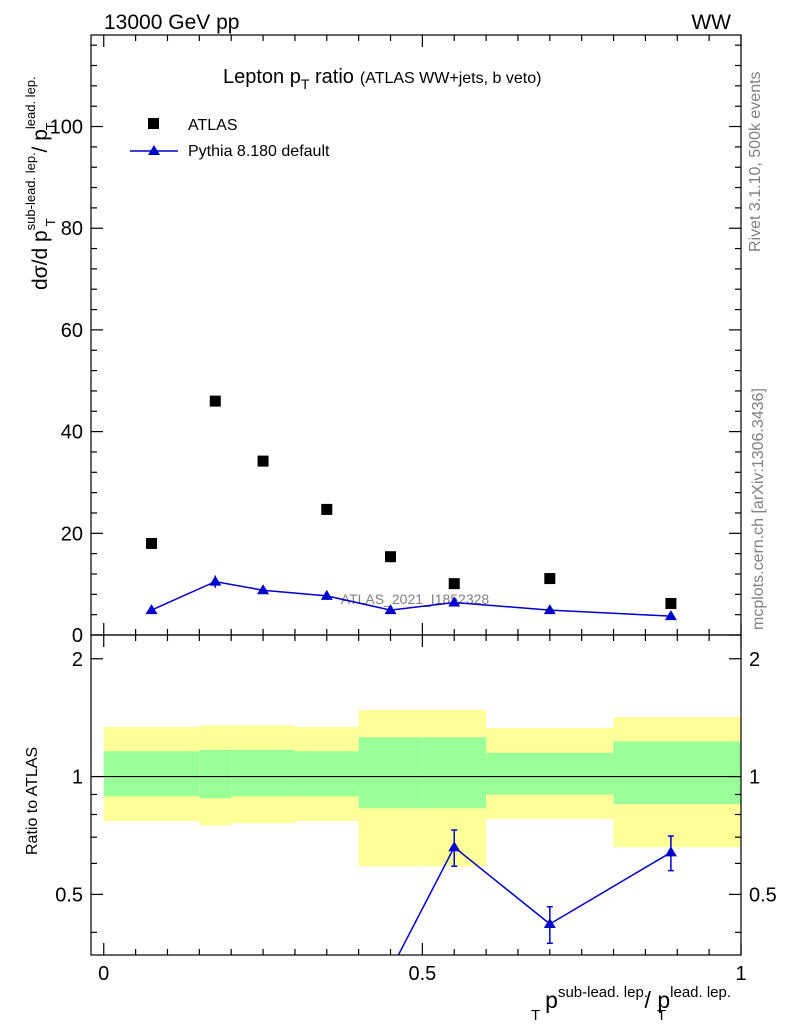 This screenshot has width=786, height=1024. Describe the element at coordinates (763, 895) in the screenshot. I see `ratio-y-tick-label-right: 0.5` at that location.